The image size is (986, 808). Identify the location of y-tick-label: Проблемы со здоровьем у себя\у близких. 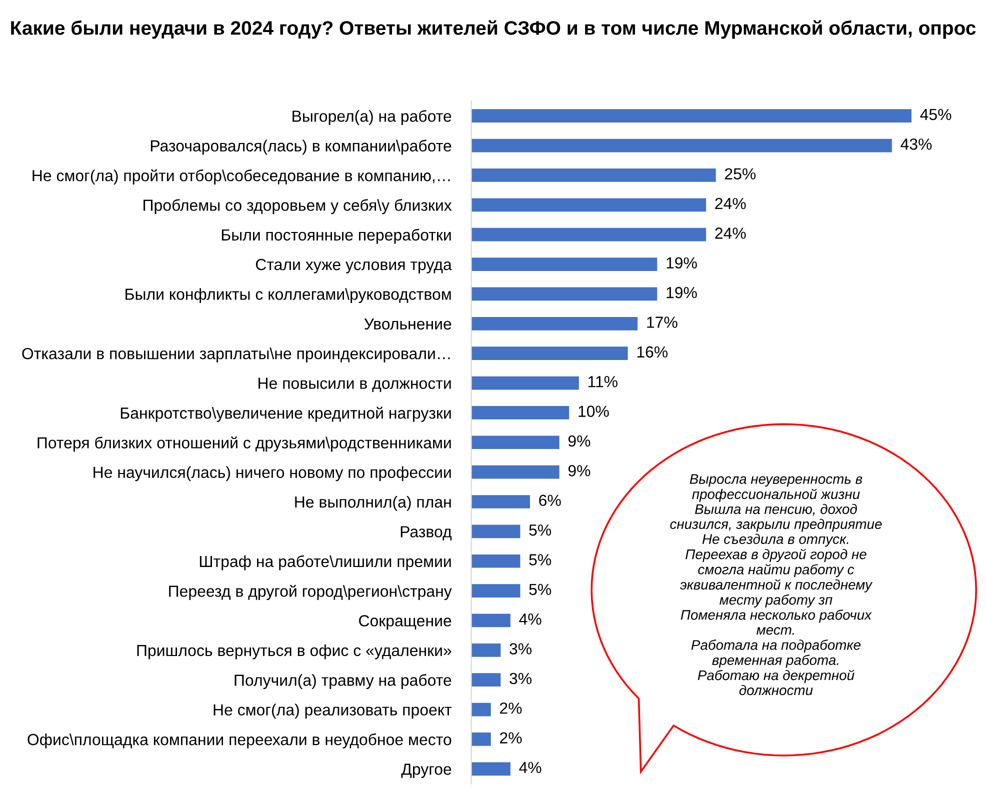
(298, 206).